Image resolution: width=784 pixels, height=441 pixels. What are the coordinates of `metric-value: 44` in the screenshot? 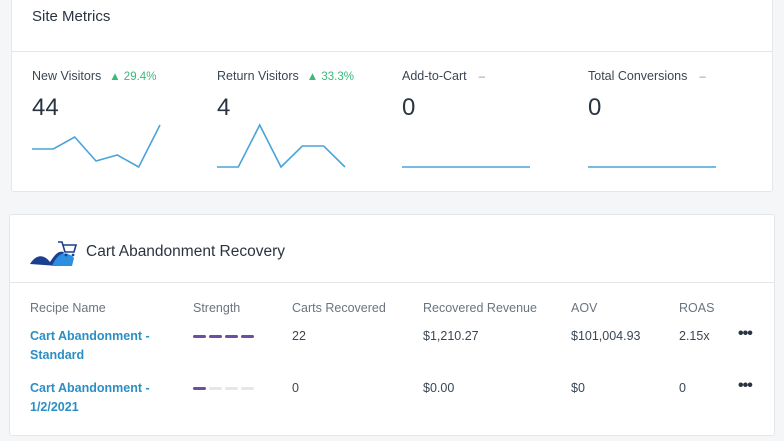 It's located at (45, 107).